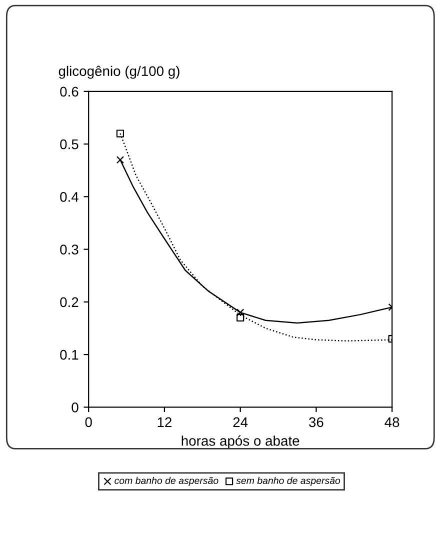 This screenshot has width=443, height=554. Describe the element at coordinates (69, 355) in the screenshot. I see `y-tick-label: 0.1` at that location.